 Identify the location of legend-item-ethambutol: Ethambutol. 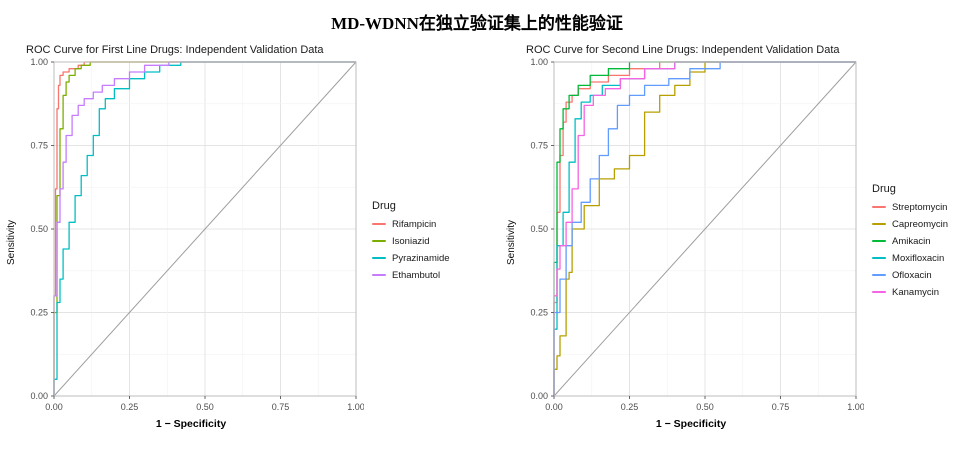
(411, 275).